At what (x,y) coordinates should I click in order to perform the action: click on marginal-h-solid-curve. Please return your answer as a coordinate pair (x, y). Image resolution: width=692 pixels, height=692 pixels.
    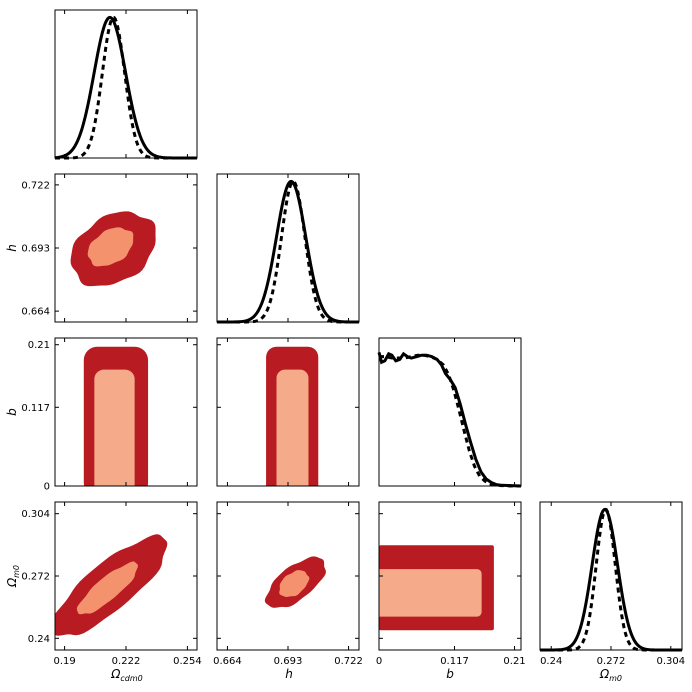
    Looking at the image, I should click on (288, 251).